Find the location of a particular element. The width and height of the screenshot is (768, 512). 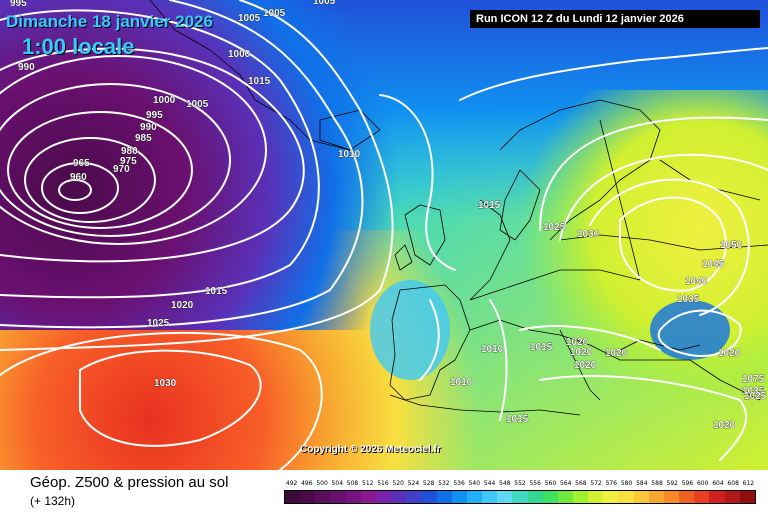

legend-value-label: 564 is located at coordinates (565, 483).